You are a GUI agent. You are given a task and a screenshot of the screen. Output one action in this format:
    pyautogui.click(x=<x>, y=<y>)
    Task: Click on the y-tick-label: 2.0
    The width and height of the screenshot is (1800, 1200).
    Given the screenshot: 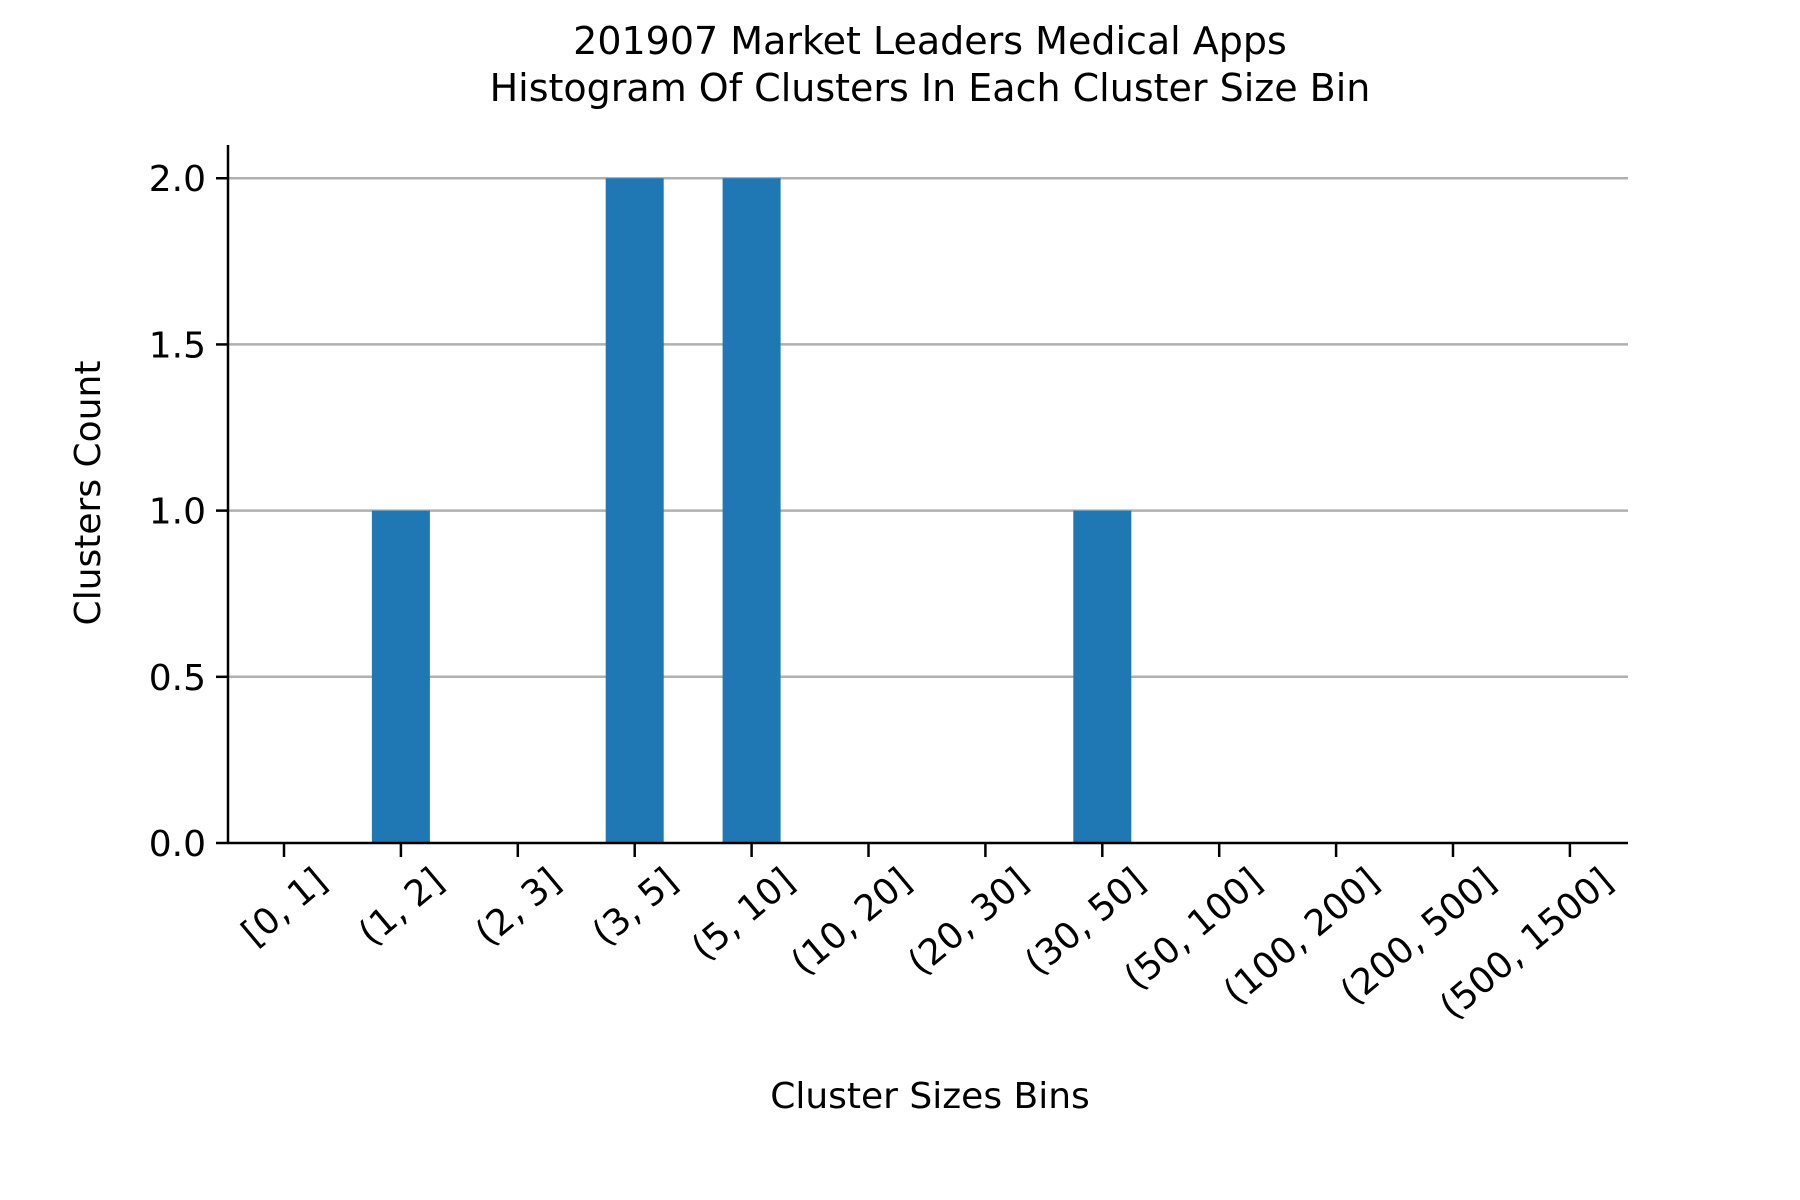 What is the action you would take?
    pyautogui.click(x=177, y=179)
    